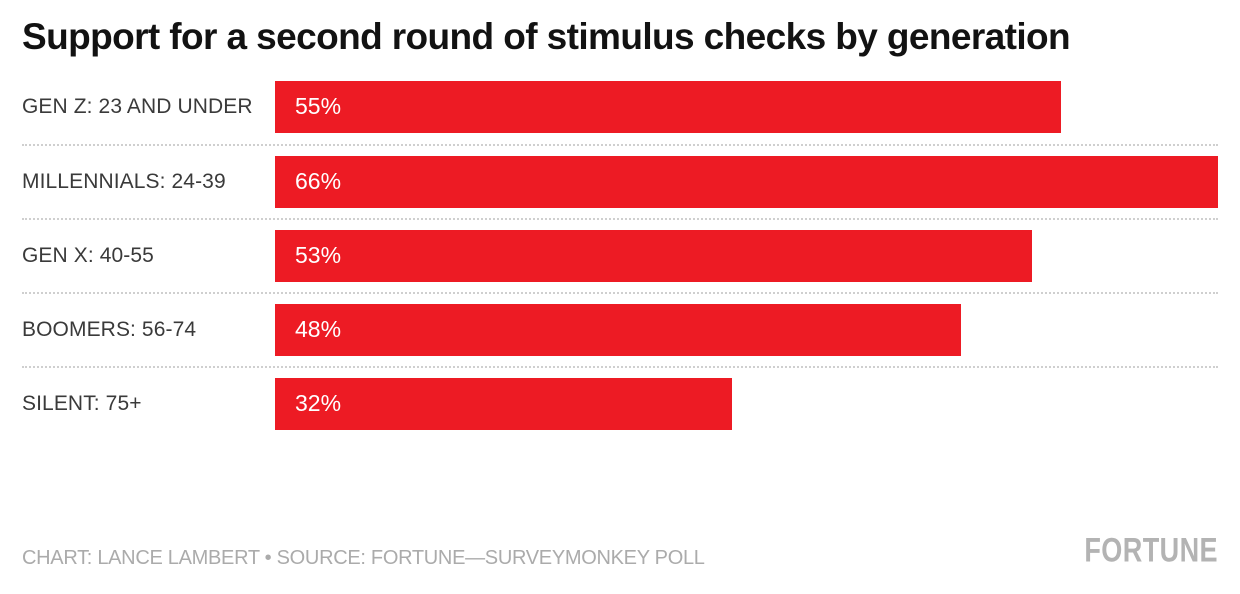 Image resolution: width=1240 pixels, height=594 pixels. Describe the element at coordinates (318, 329) in the screenshot. I see `bar-value-label: 48%` at that location.